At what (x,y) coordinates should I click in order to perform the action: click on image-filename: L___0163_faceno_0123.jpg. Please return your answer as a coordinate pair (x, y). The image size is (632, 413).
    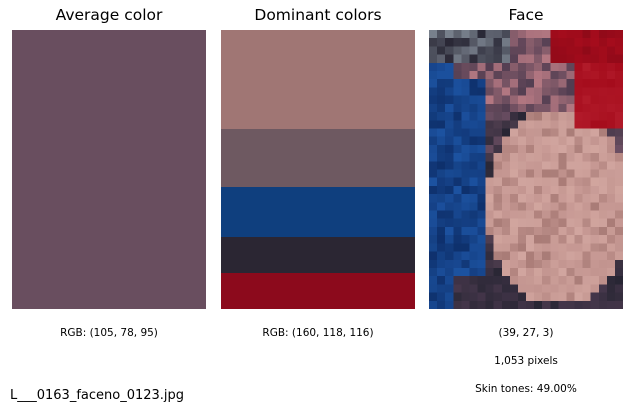
    Looking at the image, I should click on (97, 395).